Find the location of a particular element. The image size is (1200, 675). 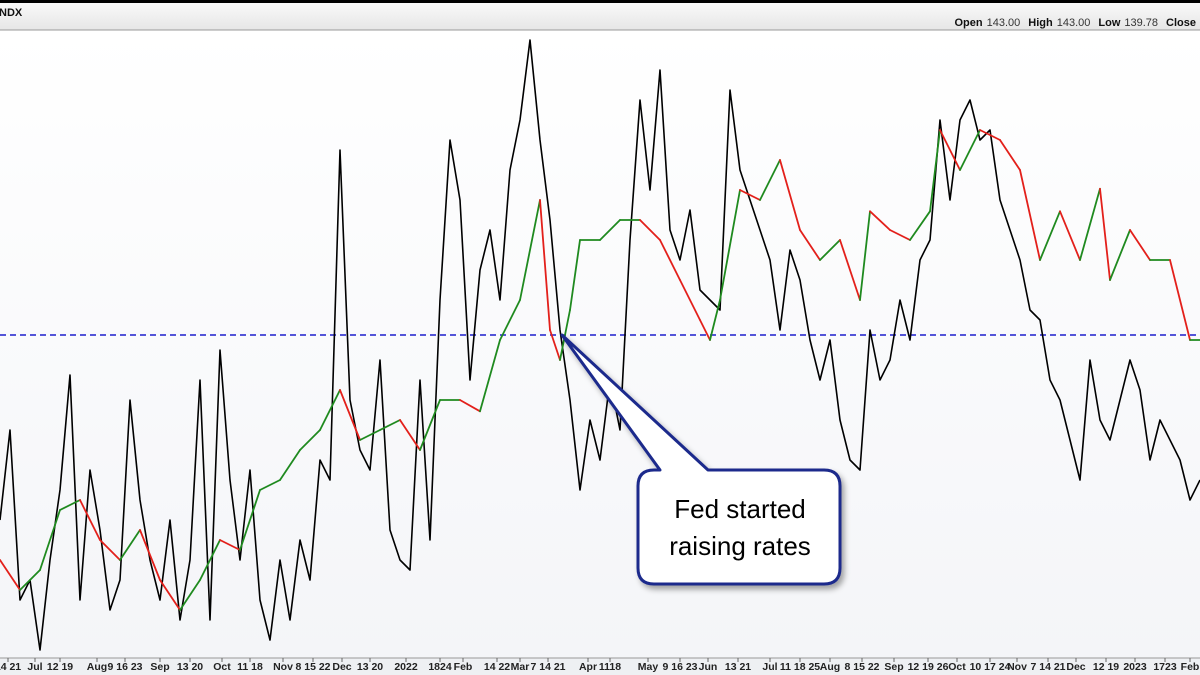

x-axis-bar is located at coordinates (600, 666).